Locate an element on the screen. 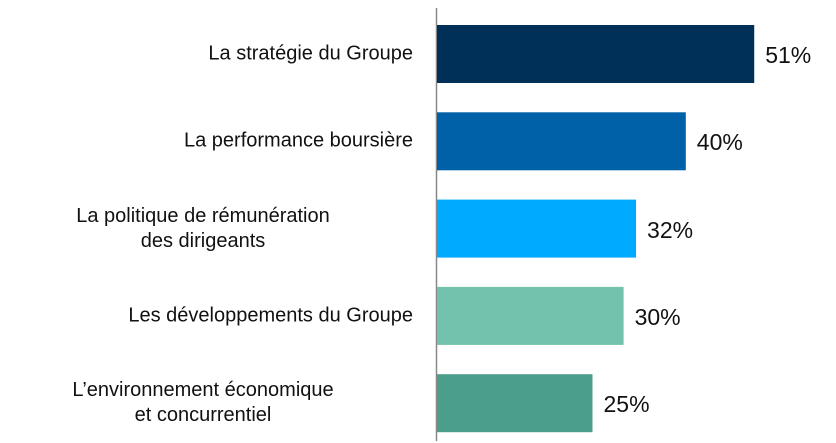 The height and width of the screenshot is (443, 836). value-label: 30% is located at coordinates (657, 316).